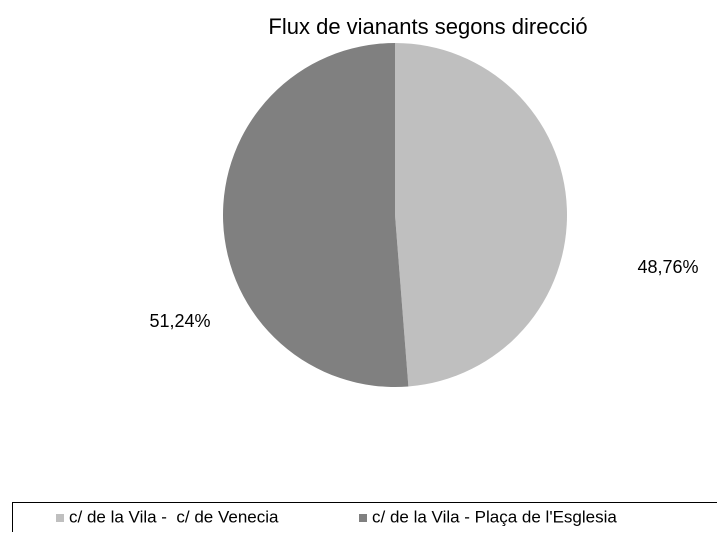 This screenshot has width=717, height=537. What do you see at coordinates (667, 267) in the screenshot?
I see `data-label: 48,76%` at bounding box center [667, 267].